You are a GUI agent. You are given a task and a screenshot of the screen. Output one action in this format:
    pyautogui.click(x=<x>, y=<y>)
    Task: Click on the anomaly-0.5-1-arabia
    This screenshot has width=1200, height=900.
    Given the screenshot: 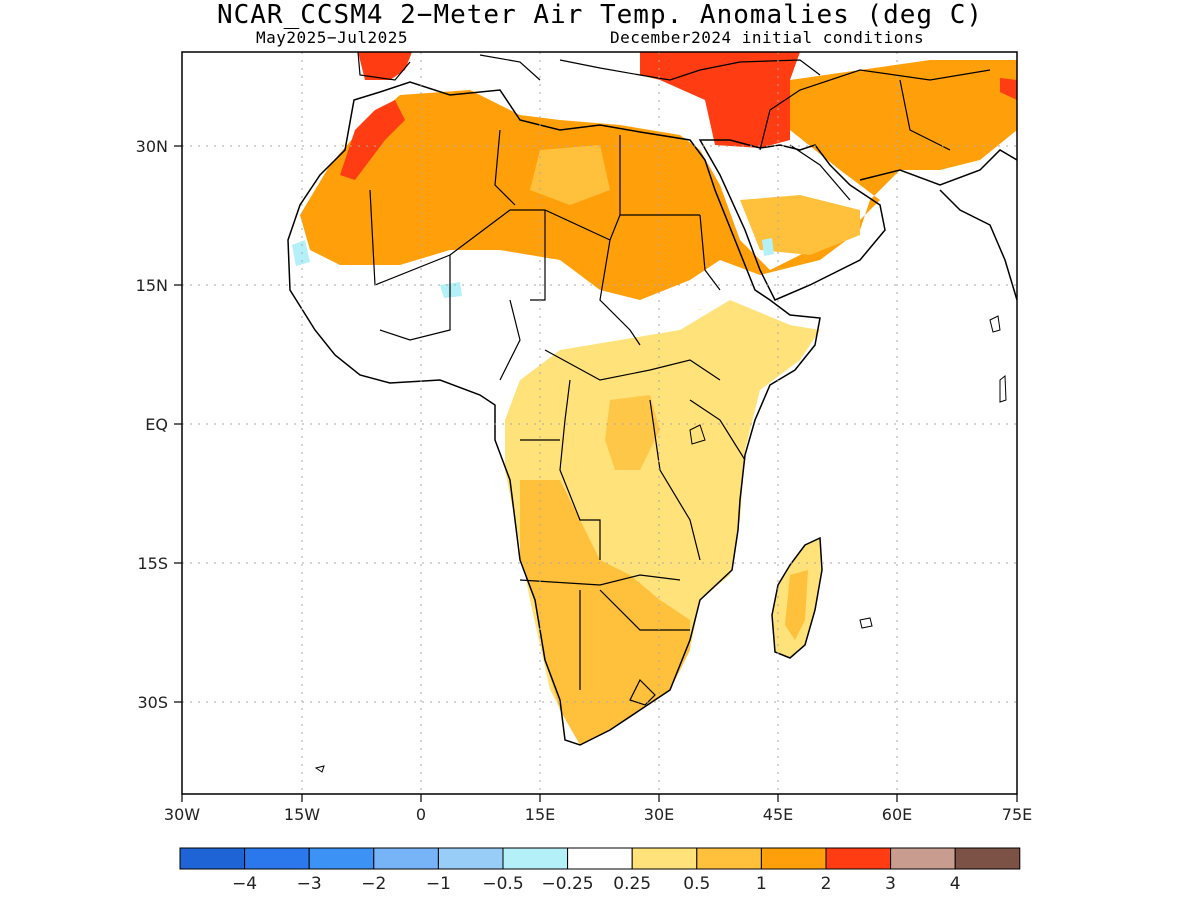 What is the action you would take?
    pyautogui.click(x=800, y=225)
    